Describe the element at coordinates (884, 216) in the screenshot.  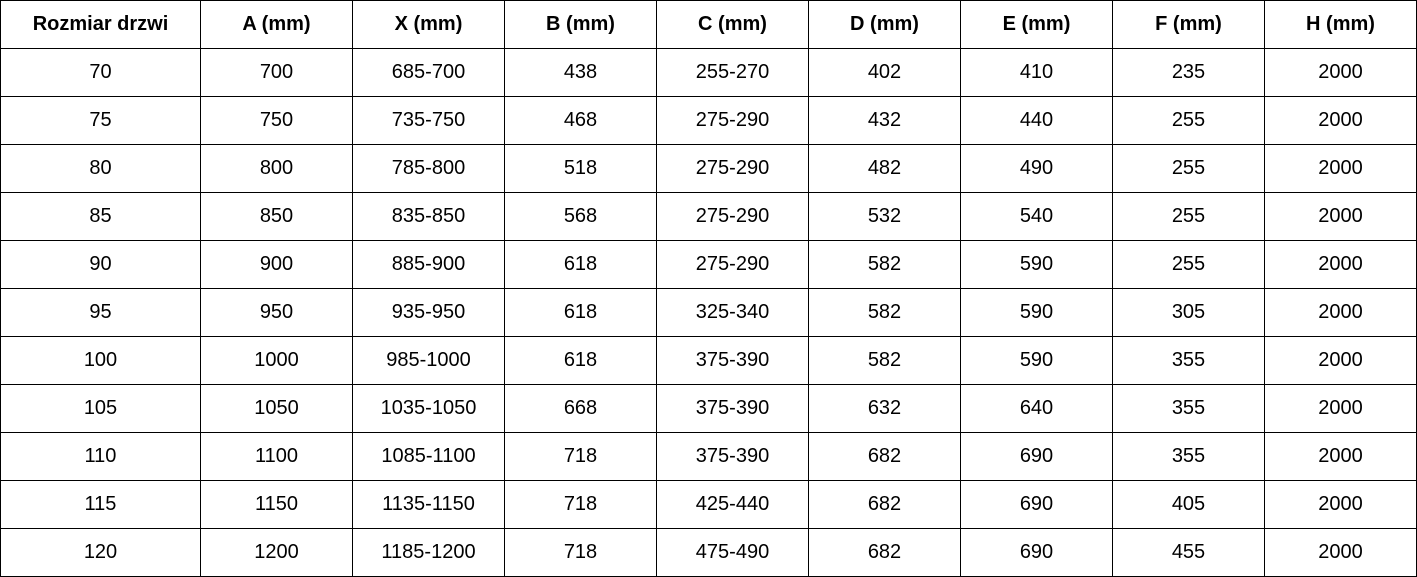
I see `table-cell: 532` at that location.